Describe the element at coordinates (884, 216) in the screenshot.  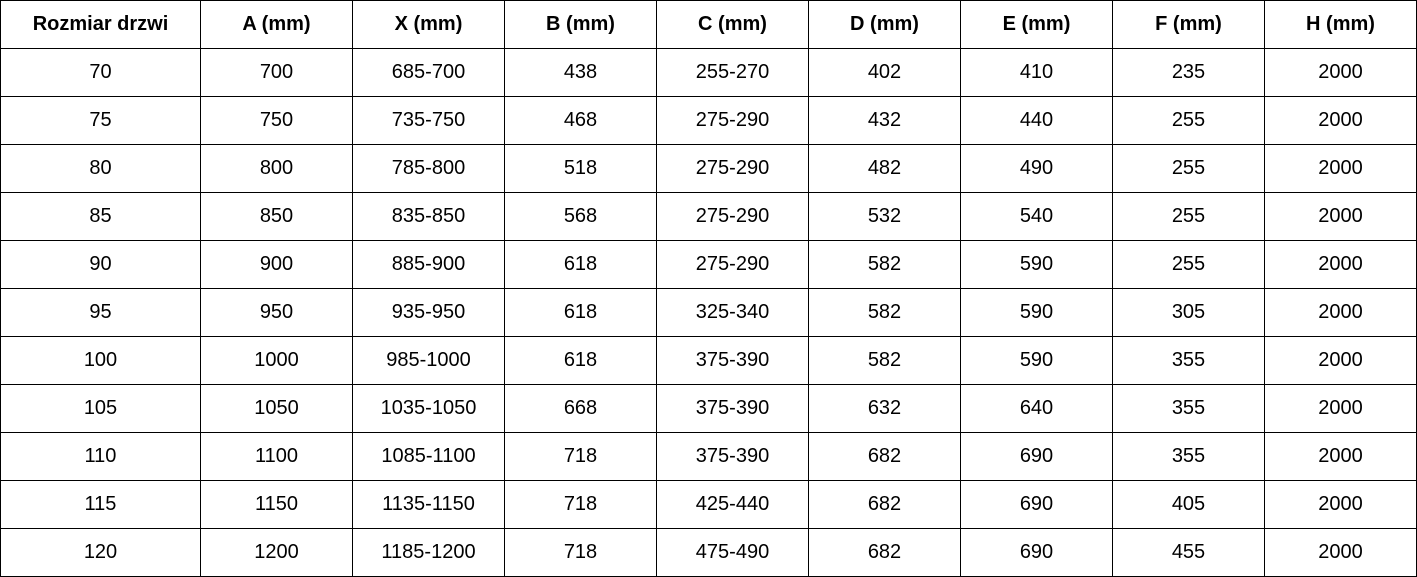
I see `table-cell: 532` at that location.